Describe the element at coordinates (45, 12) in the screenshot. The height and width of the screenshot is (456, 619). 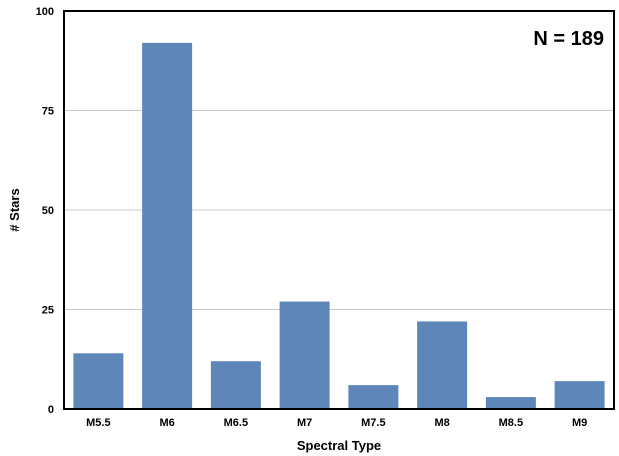
I see `y-tick-label: 100` at that location.